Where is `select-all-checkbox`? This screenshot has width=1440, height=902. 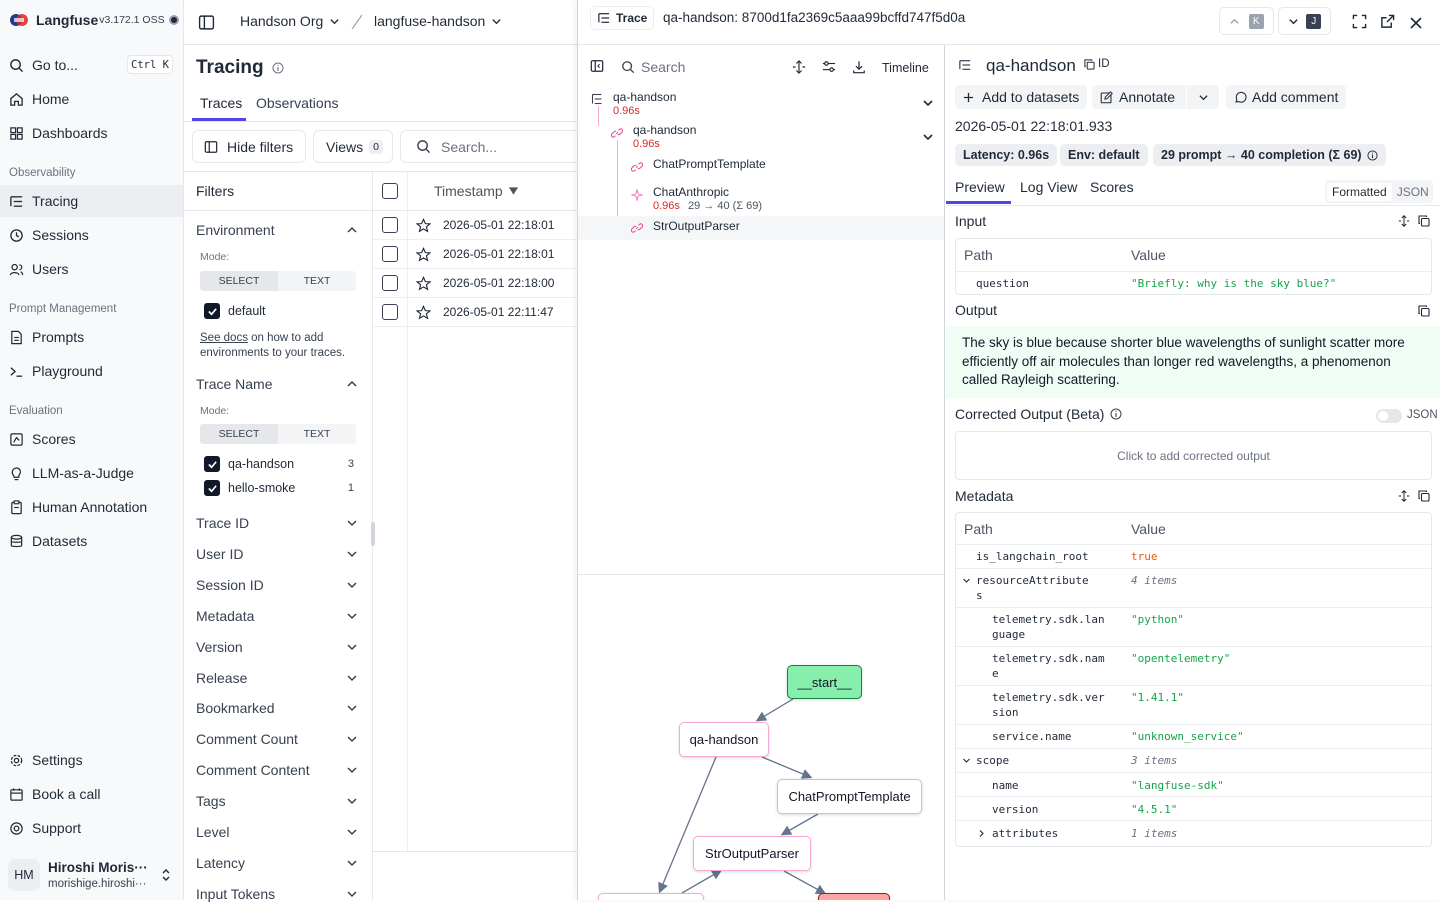
select-all-checkbox is located at coordinates (390, 191).